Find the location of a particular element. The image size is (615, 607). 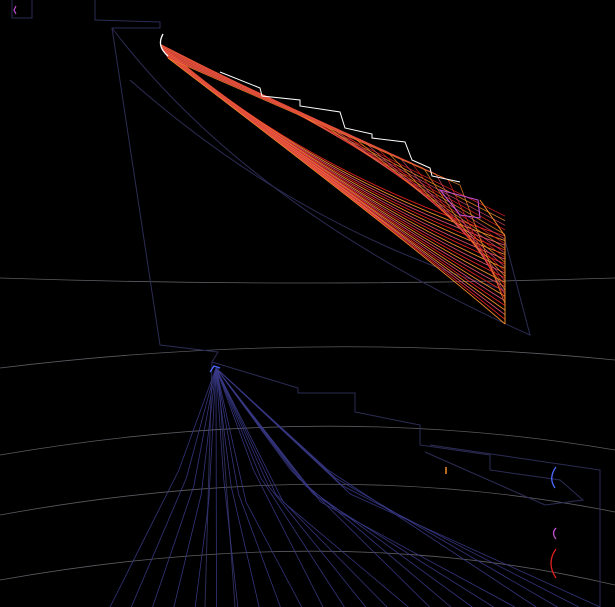

magenta-lens-right is located at coordinates (554, 533).